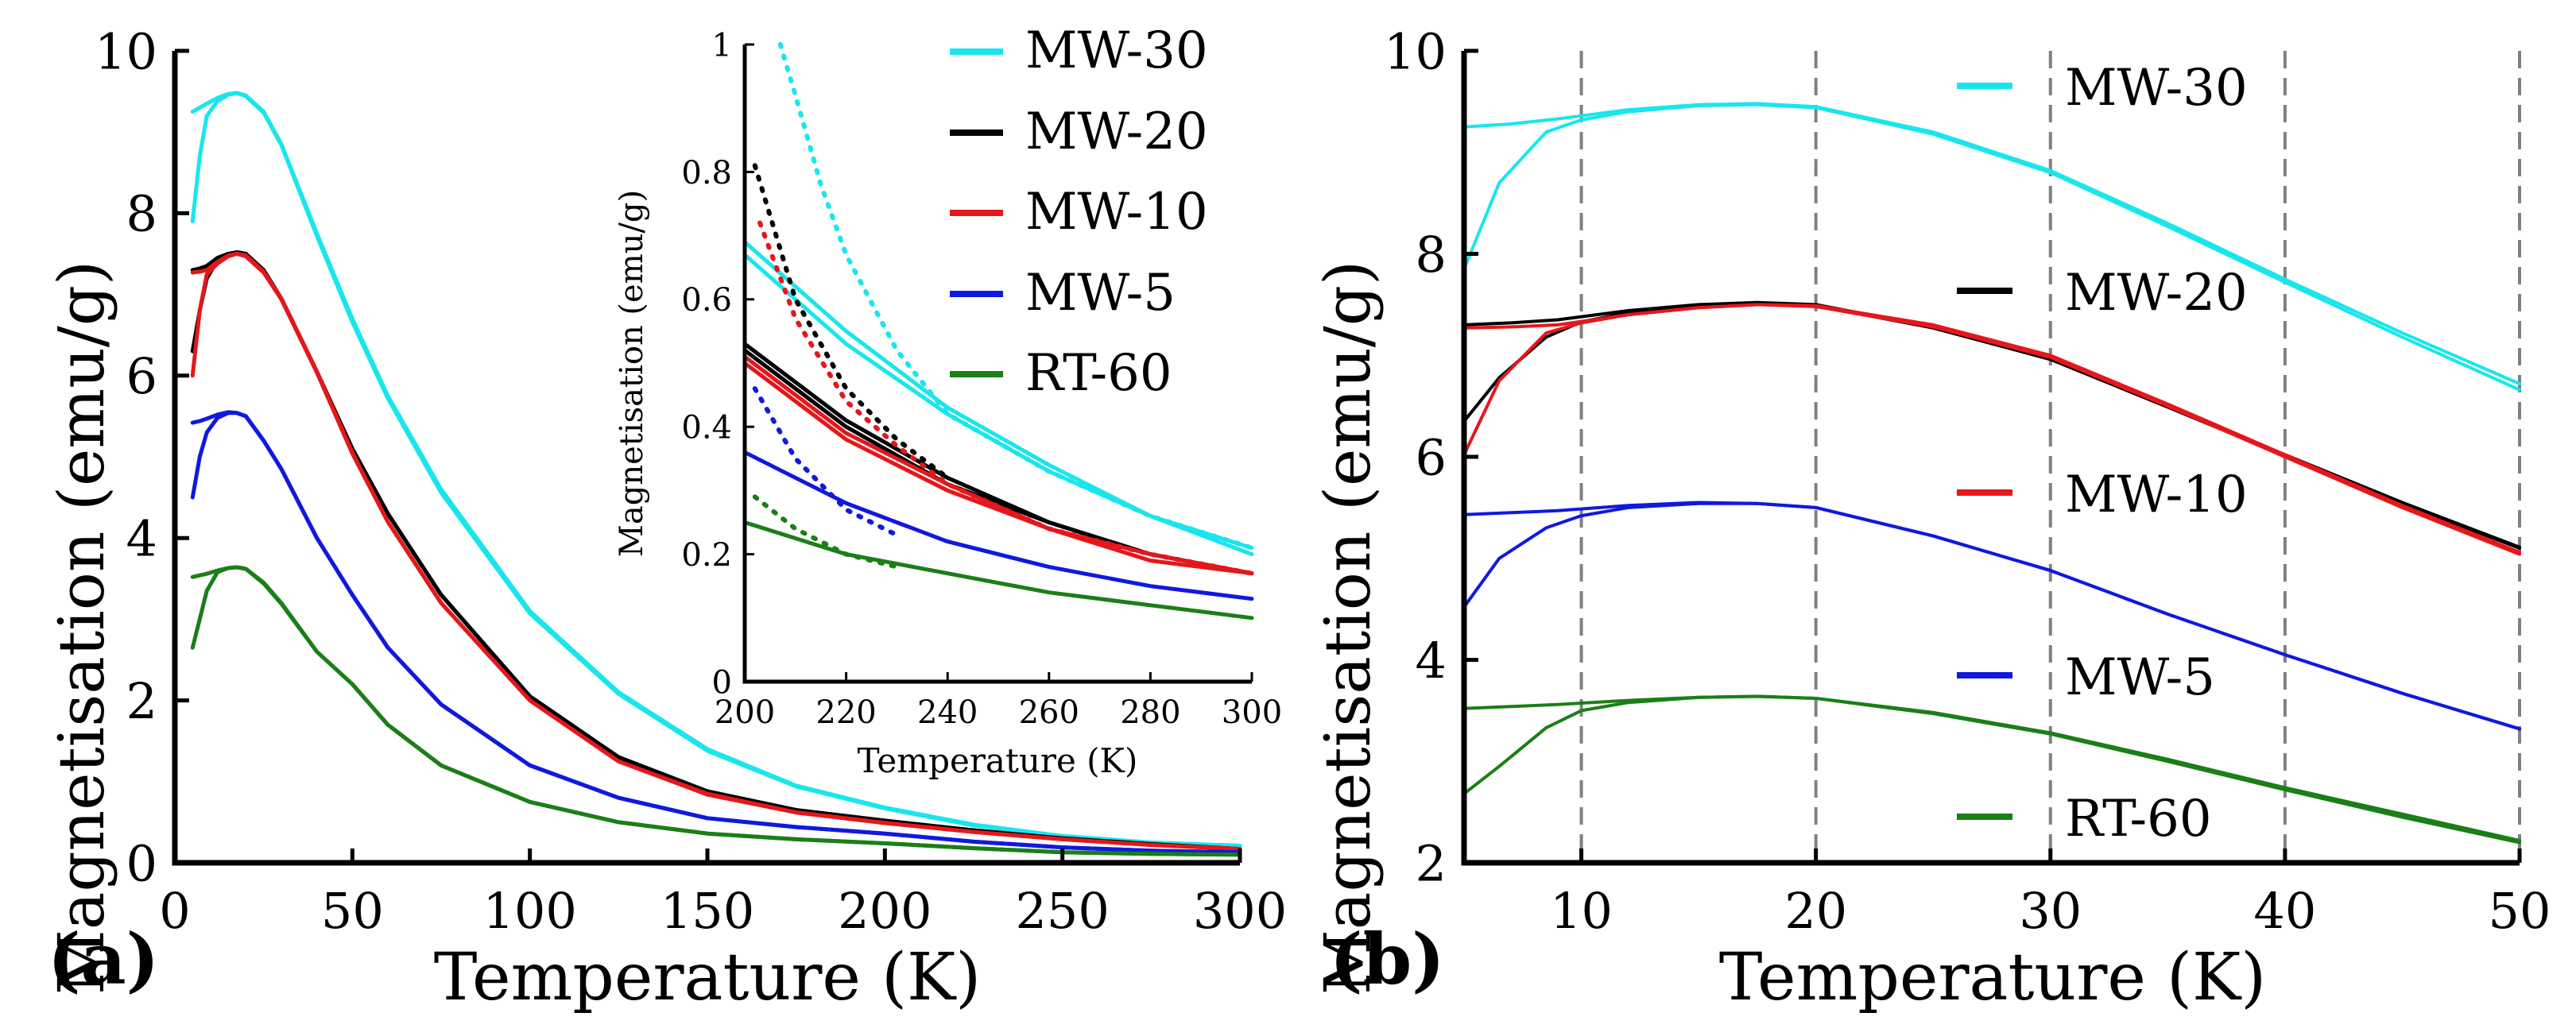 Image resolution: width=2576 pixels, height=1036 pixels. I want to click on legend-b-label-mw-5: MW-5, so click(2140, 677).